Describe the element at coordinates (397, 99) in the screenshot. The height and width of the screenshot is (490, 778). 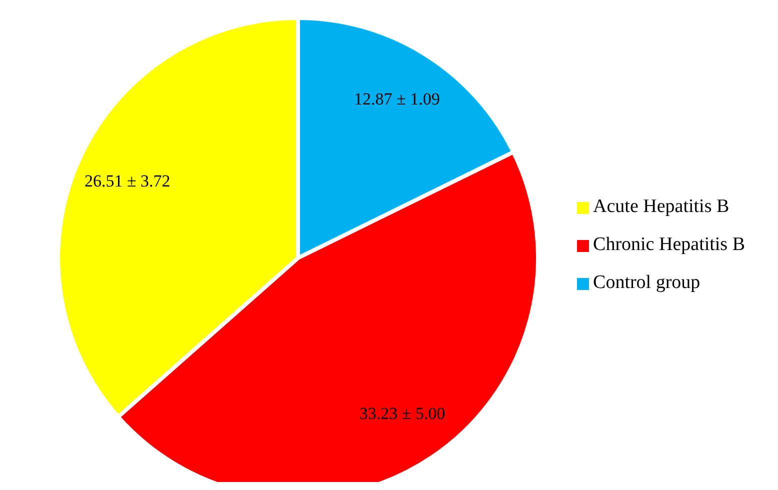
I see `data-label: 12.87 ± 1.09` at that location.